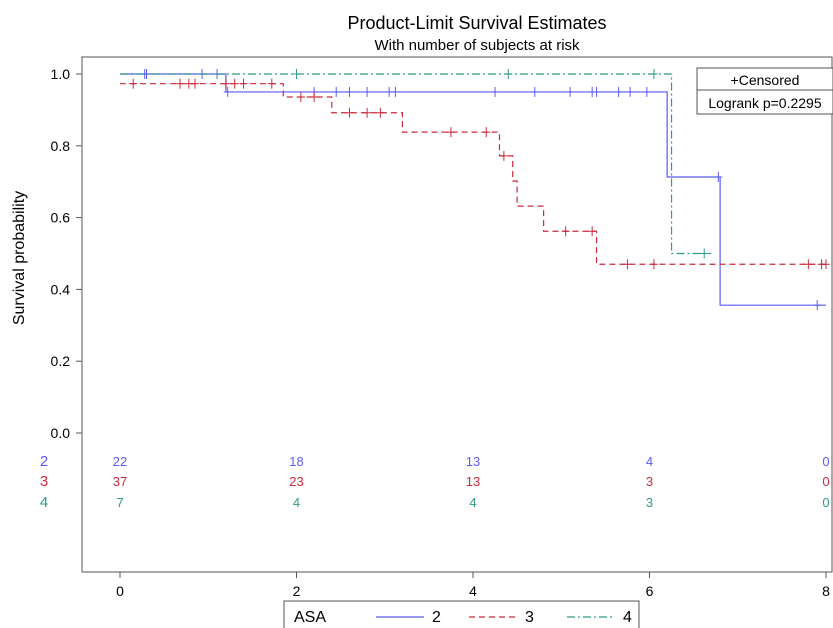 Image resolution: width=833 pixels, height=628 pixels. Describe the element at coordinates (120, 461) in the screenshot. I see `at-risk-count: 22` at that location.